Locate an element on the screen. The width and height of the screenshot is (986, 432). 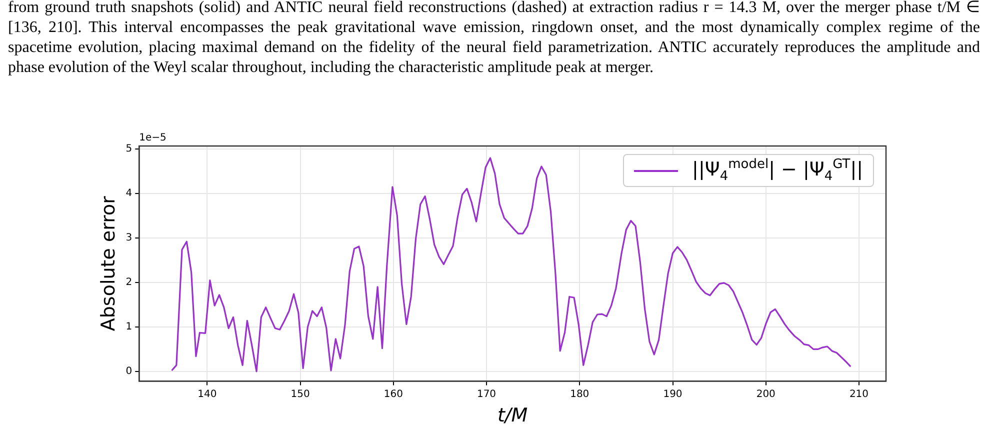
legend-label: ||Ψ$_{4}$$^{model}$| − |Ψ$_{4}$$^{GT}$|| is located at coordinates (777, 170).